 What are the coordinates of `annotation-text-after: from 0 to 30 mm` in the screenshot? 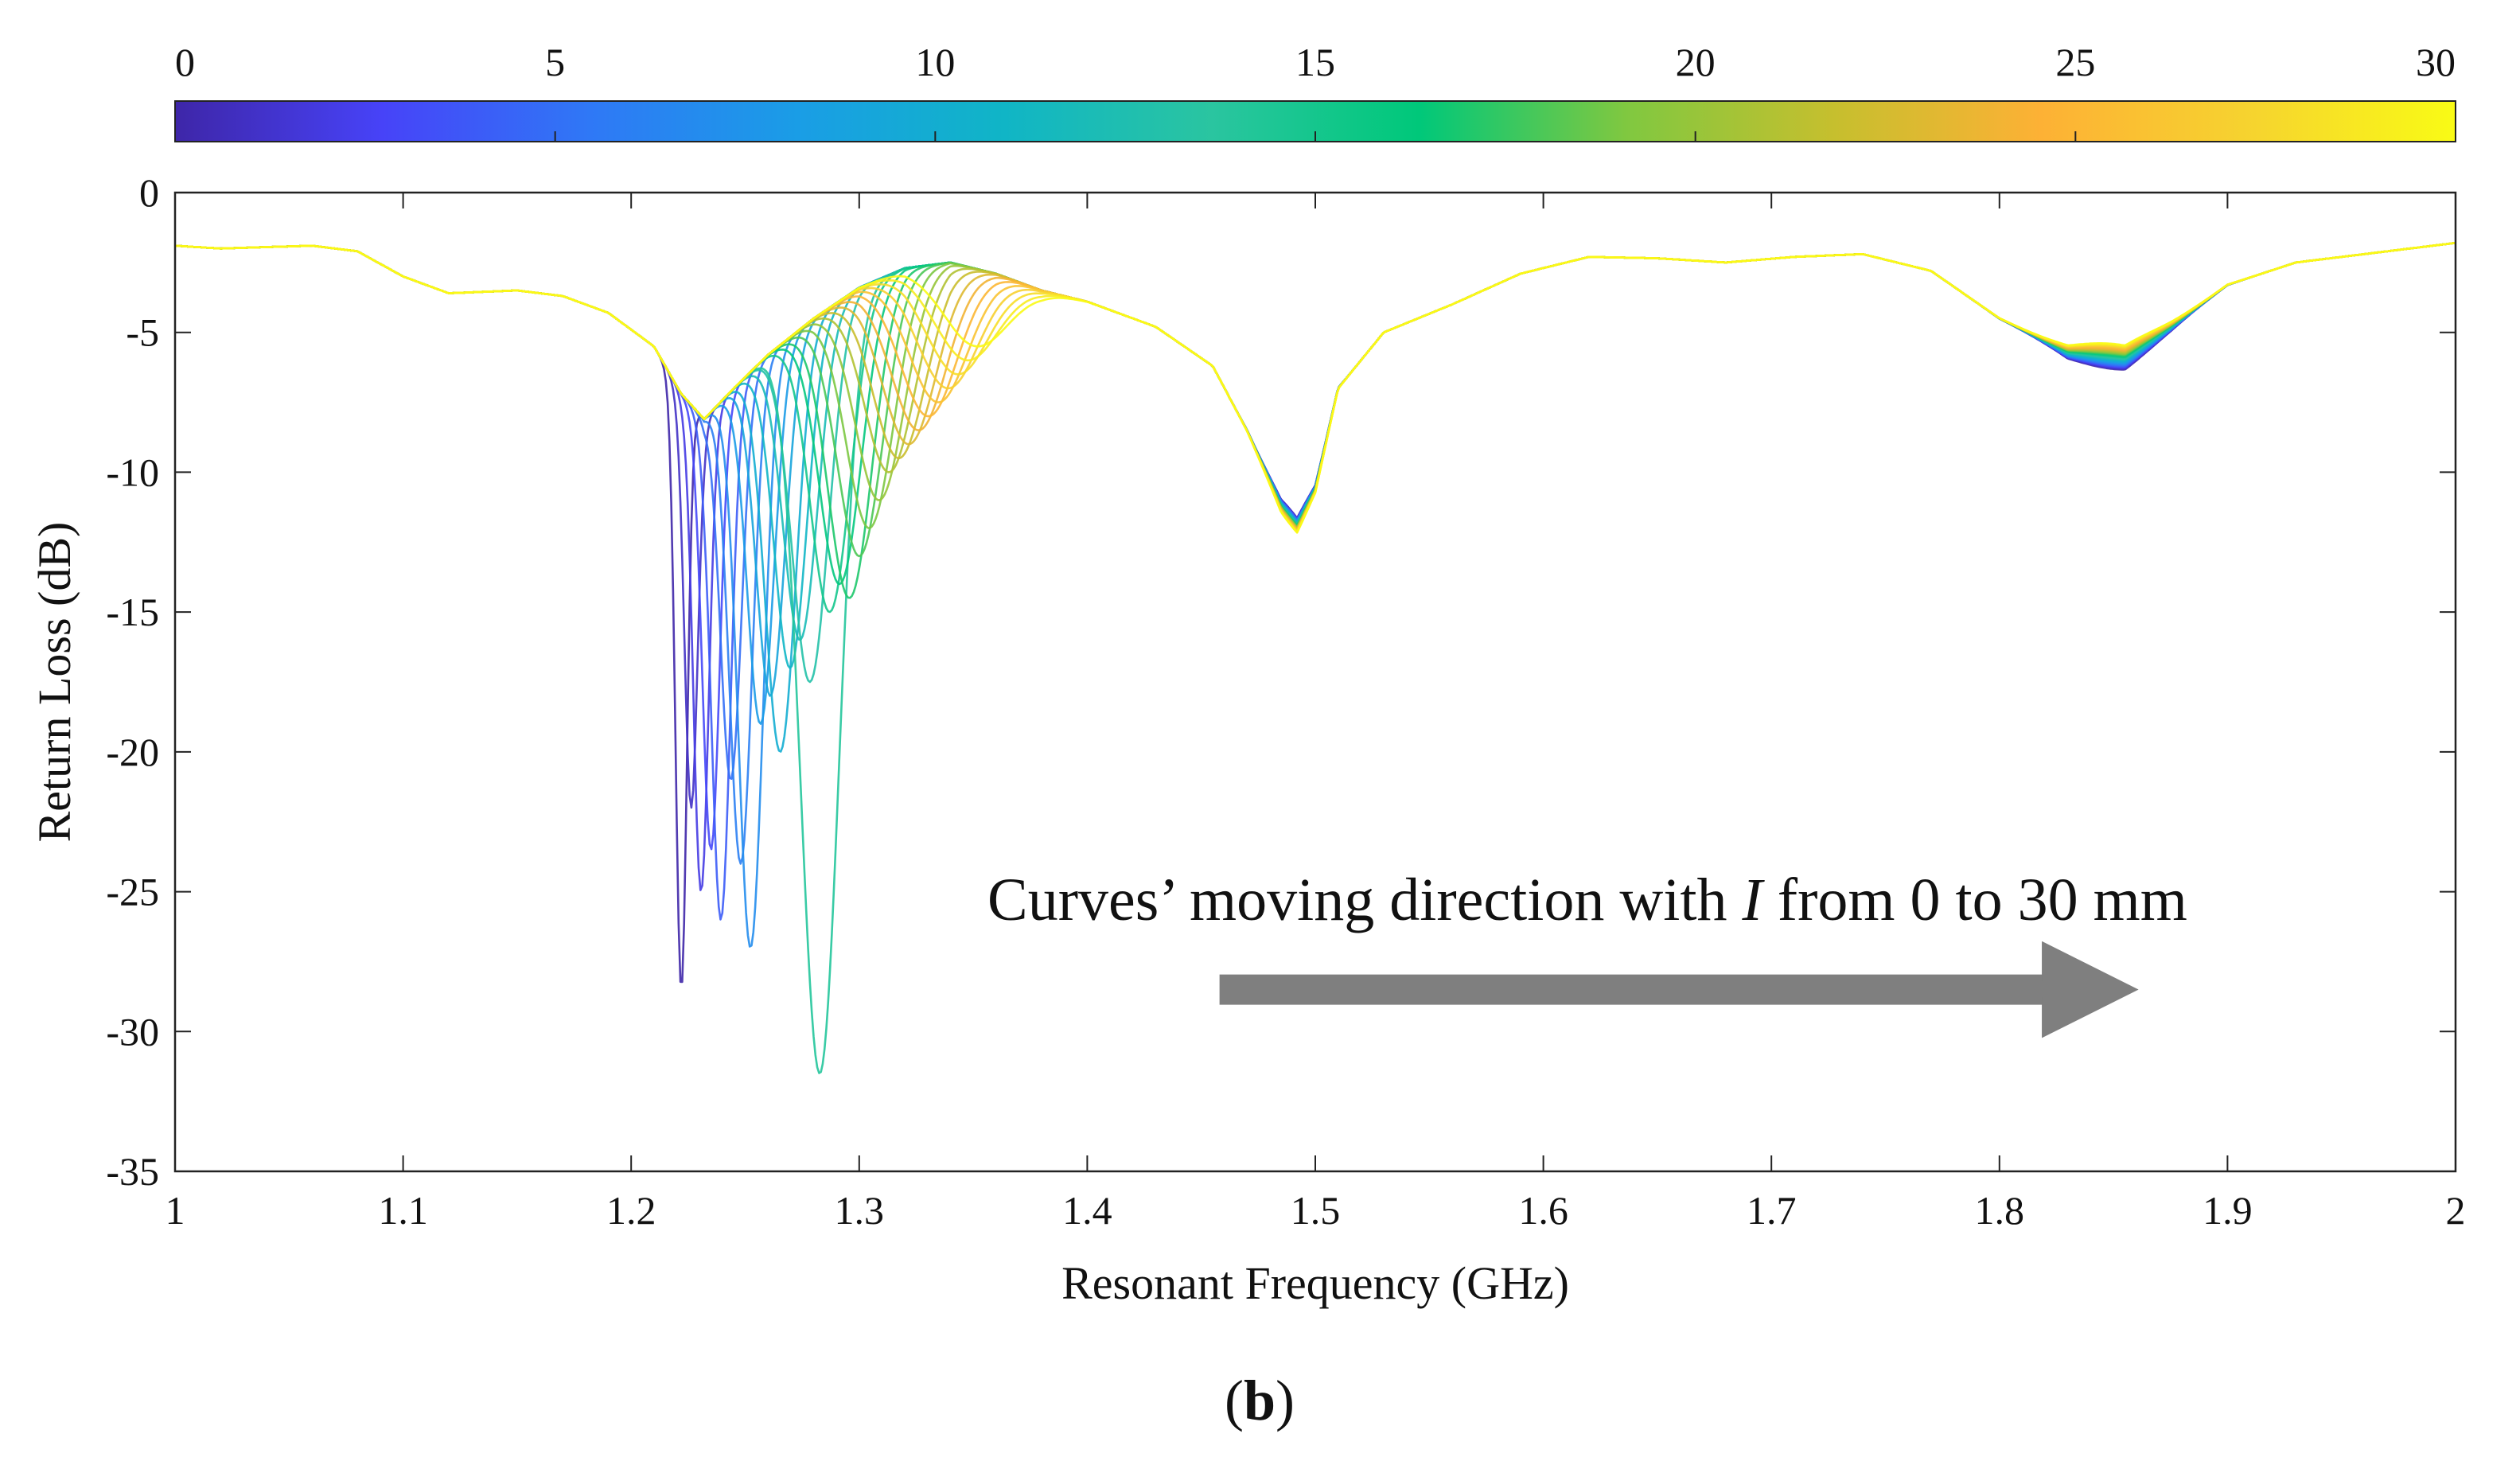 It's located at (1974, 900).